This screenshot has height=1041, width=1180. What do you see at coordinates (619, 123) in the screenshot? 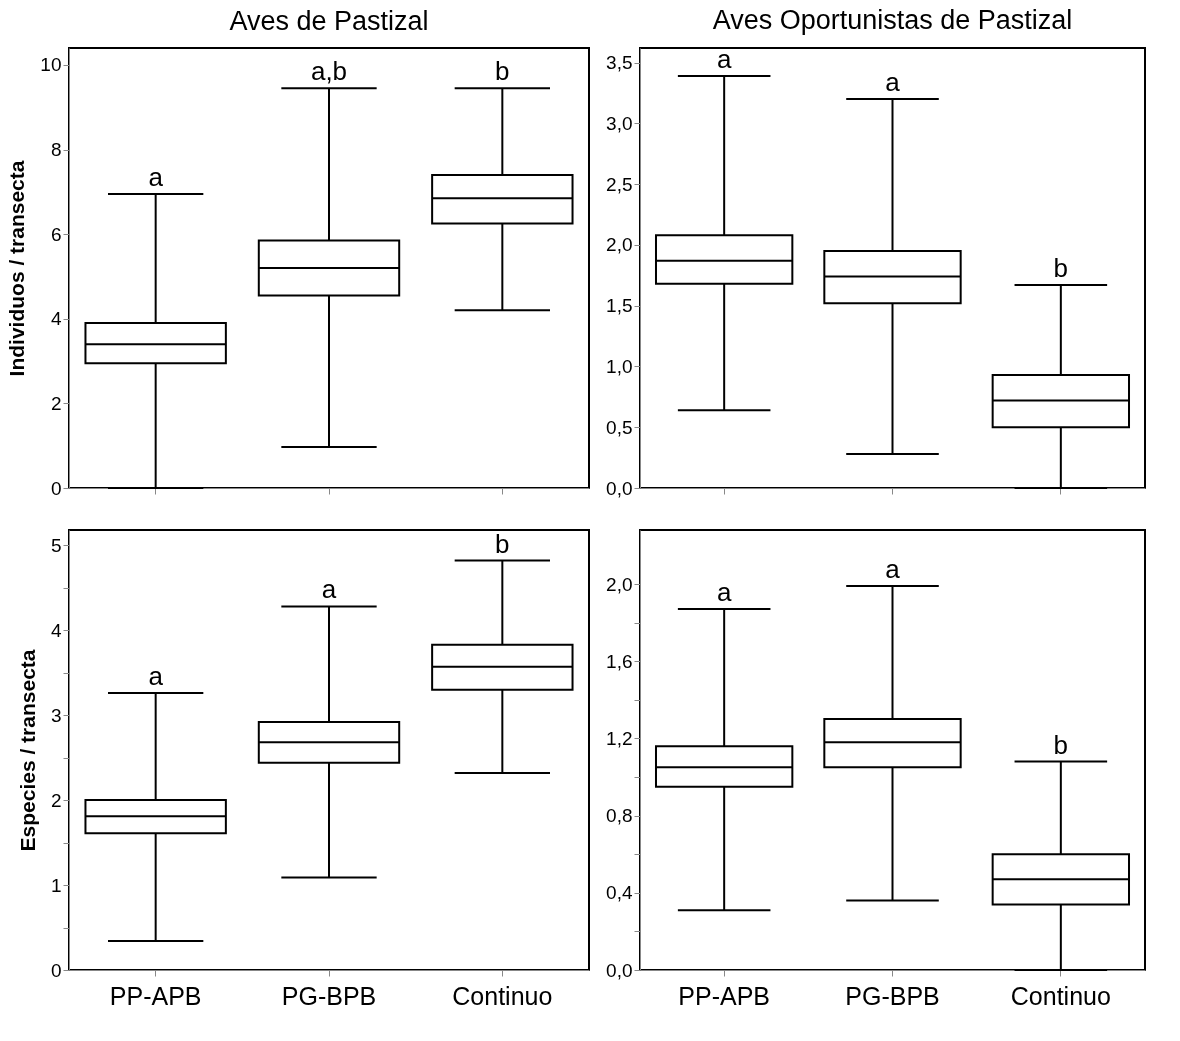
I see `y-tick-label: 3,0` at bounding box center [619, 123].